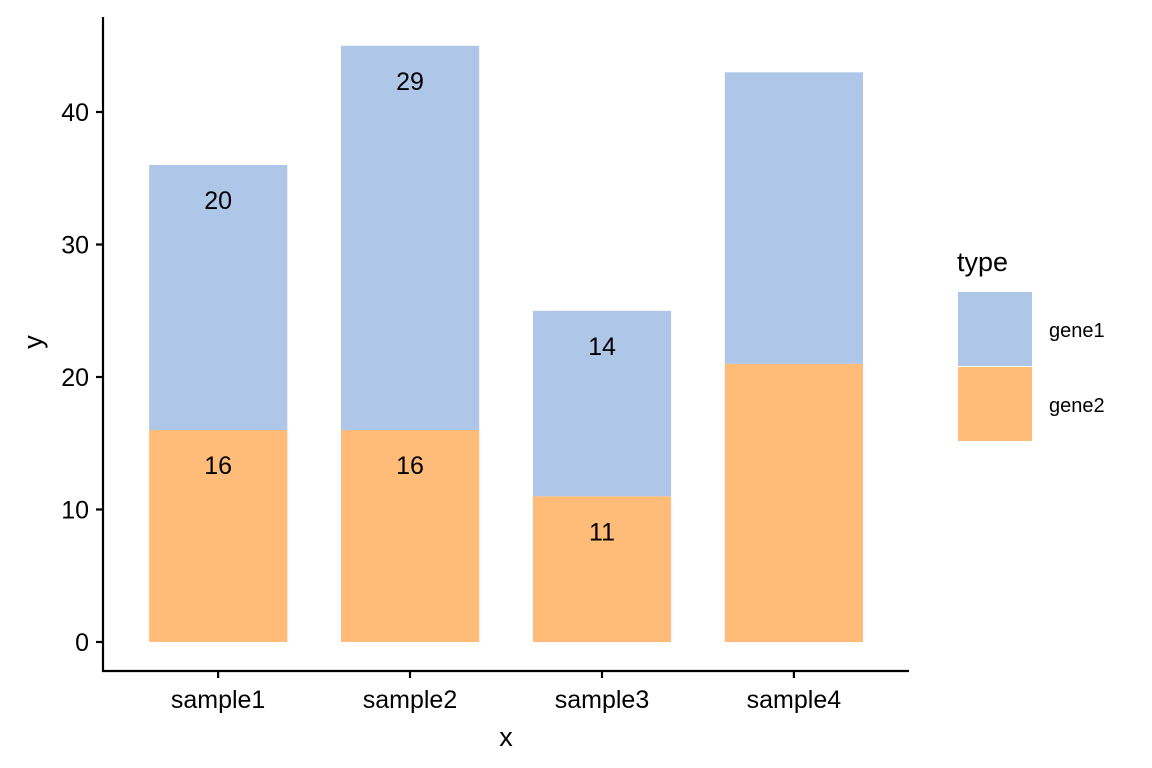 This screenshot has height=768, width=1152. Describe the element at coordinates (793, 218) in the screenshot. I see `bar-gene1-sample4` at that location.